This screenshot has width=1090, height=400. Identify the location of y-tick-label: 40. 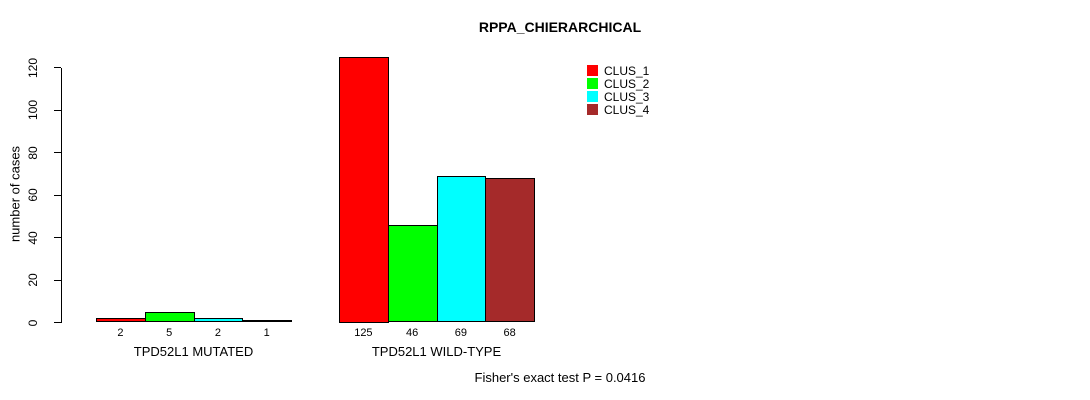
(33, 237).